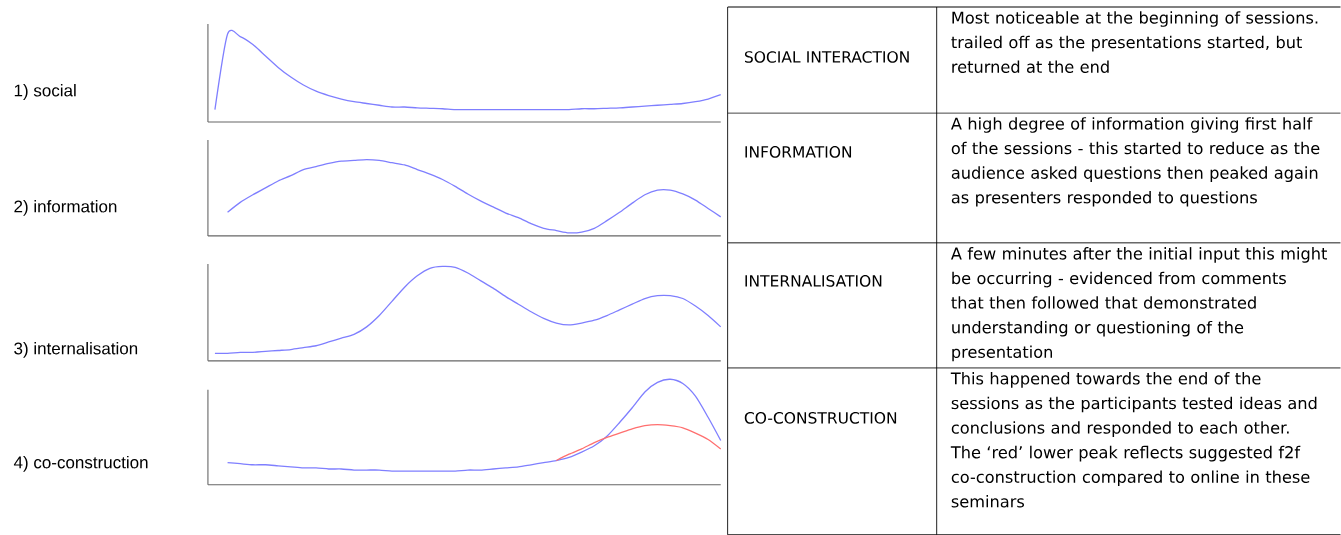 Image resolution: width=1341 pixels, height=535 pixels. Describe the element at coordinates (1138, 304) in the screenshot. I see `text: A few minutes after the initial input this might be occurring - evidenced from comments that then followed that demonstrated understanding or questioning of the presentation` at that location.